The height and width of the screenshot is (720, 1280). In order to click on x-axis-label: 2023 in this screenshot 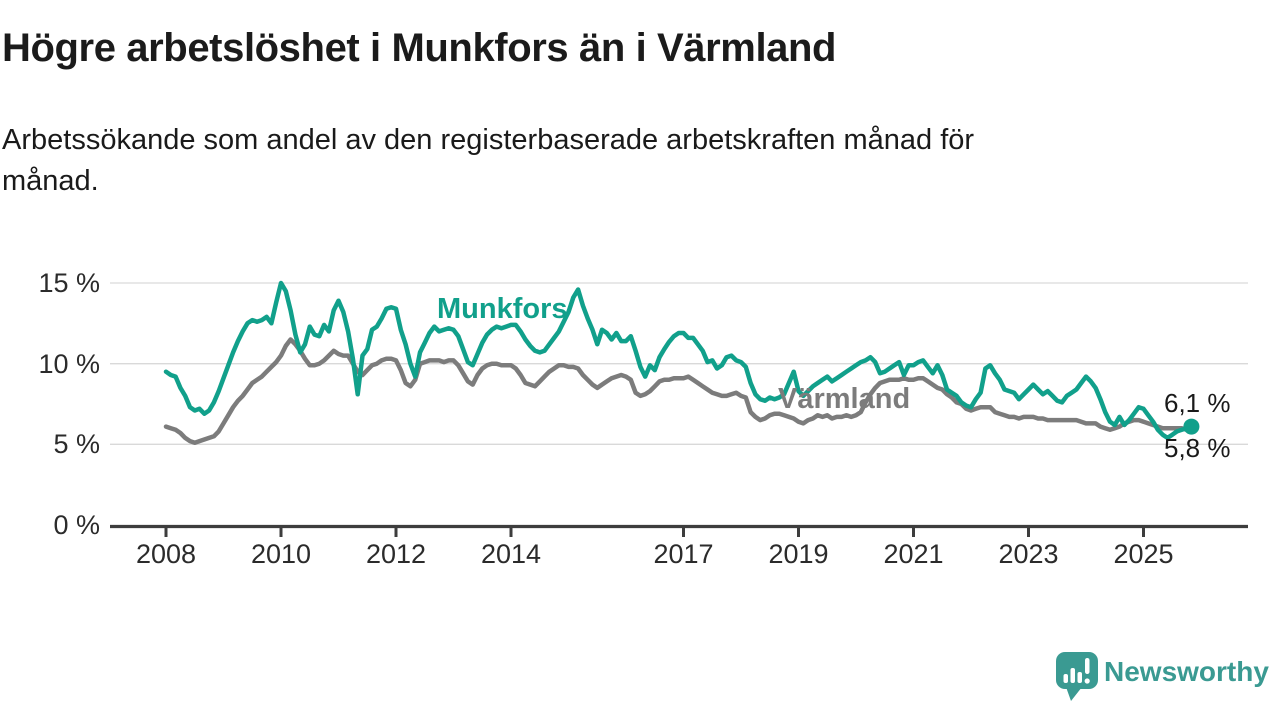, I will do `click(1028, 554)`.